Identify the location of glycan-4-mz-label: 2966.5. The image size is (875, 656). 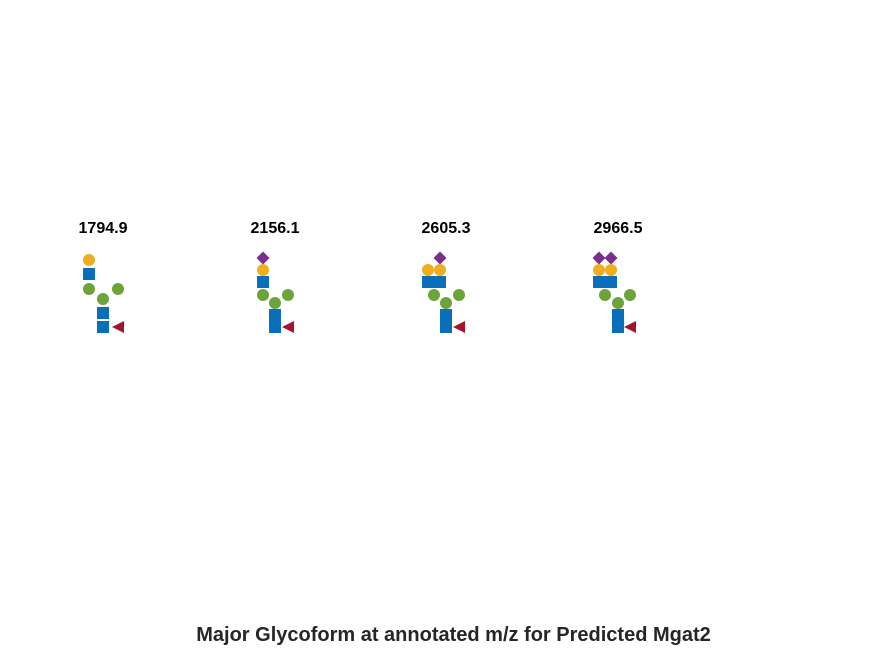
(618, 228).